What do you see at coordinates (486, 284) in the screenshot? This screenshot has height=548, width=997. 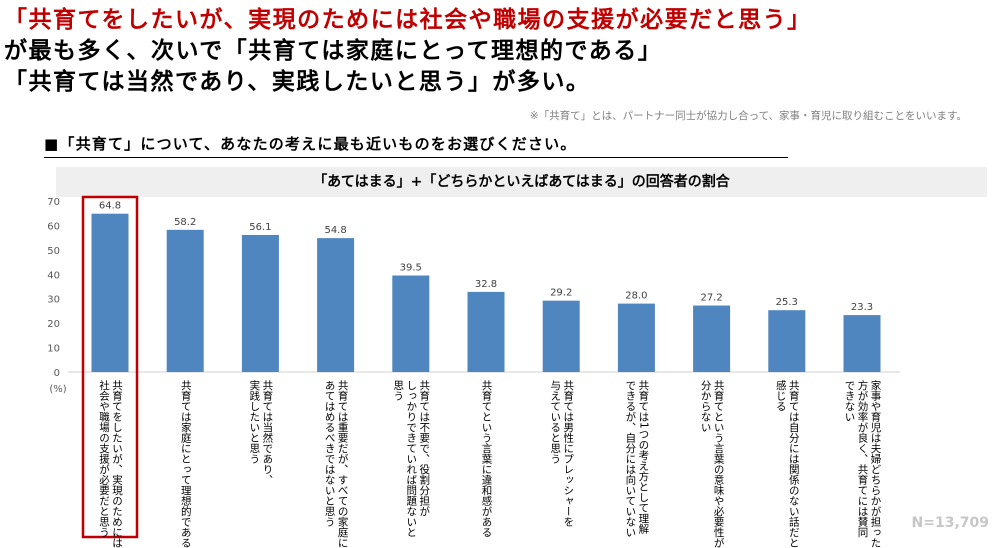 I see `bar-value-label: 32.8` at bounding box center [486, 284].